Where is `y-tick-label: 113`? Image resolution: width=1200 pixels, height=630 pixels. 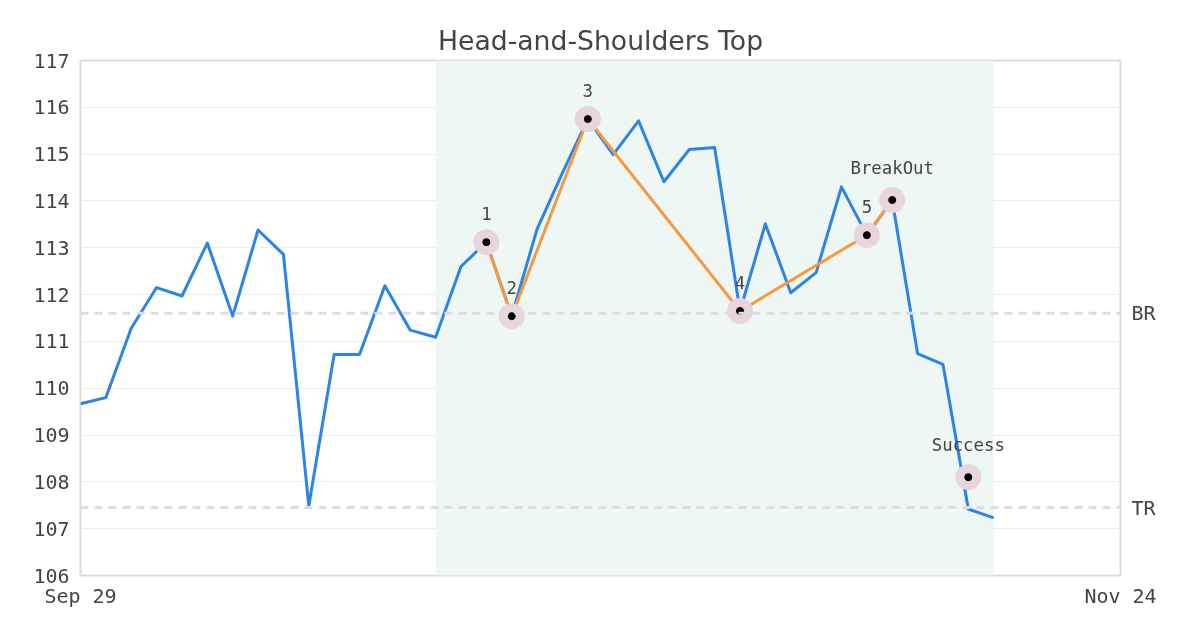
y-tick-label: 113 is located at coordinates (51, 247).